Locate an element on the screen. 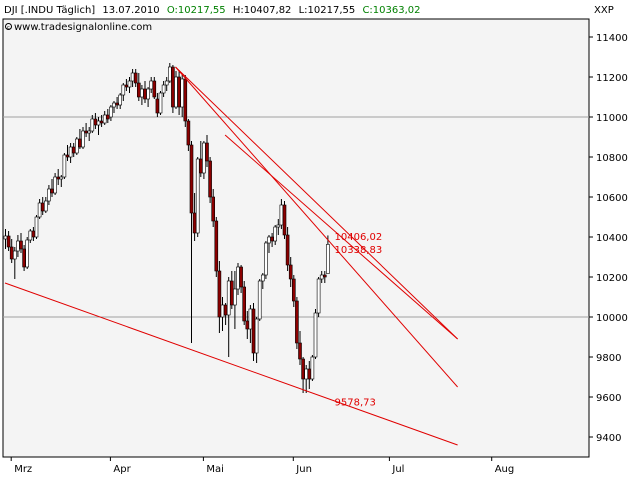  y-tick-label: 11000 is located at coordinates (612, 118).